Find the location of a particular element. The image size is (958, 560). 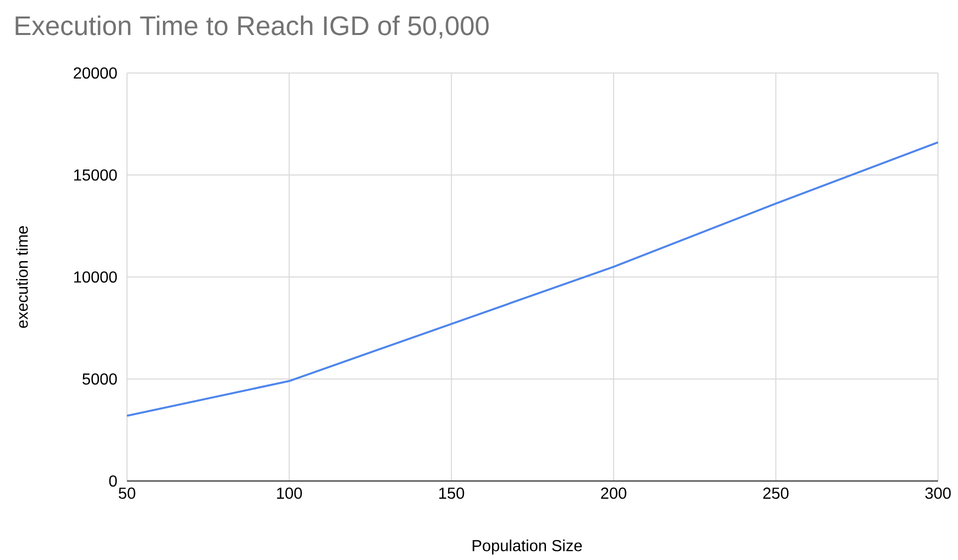

y-tick-label: 5000 is located at coordinates (99, 379).